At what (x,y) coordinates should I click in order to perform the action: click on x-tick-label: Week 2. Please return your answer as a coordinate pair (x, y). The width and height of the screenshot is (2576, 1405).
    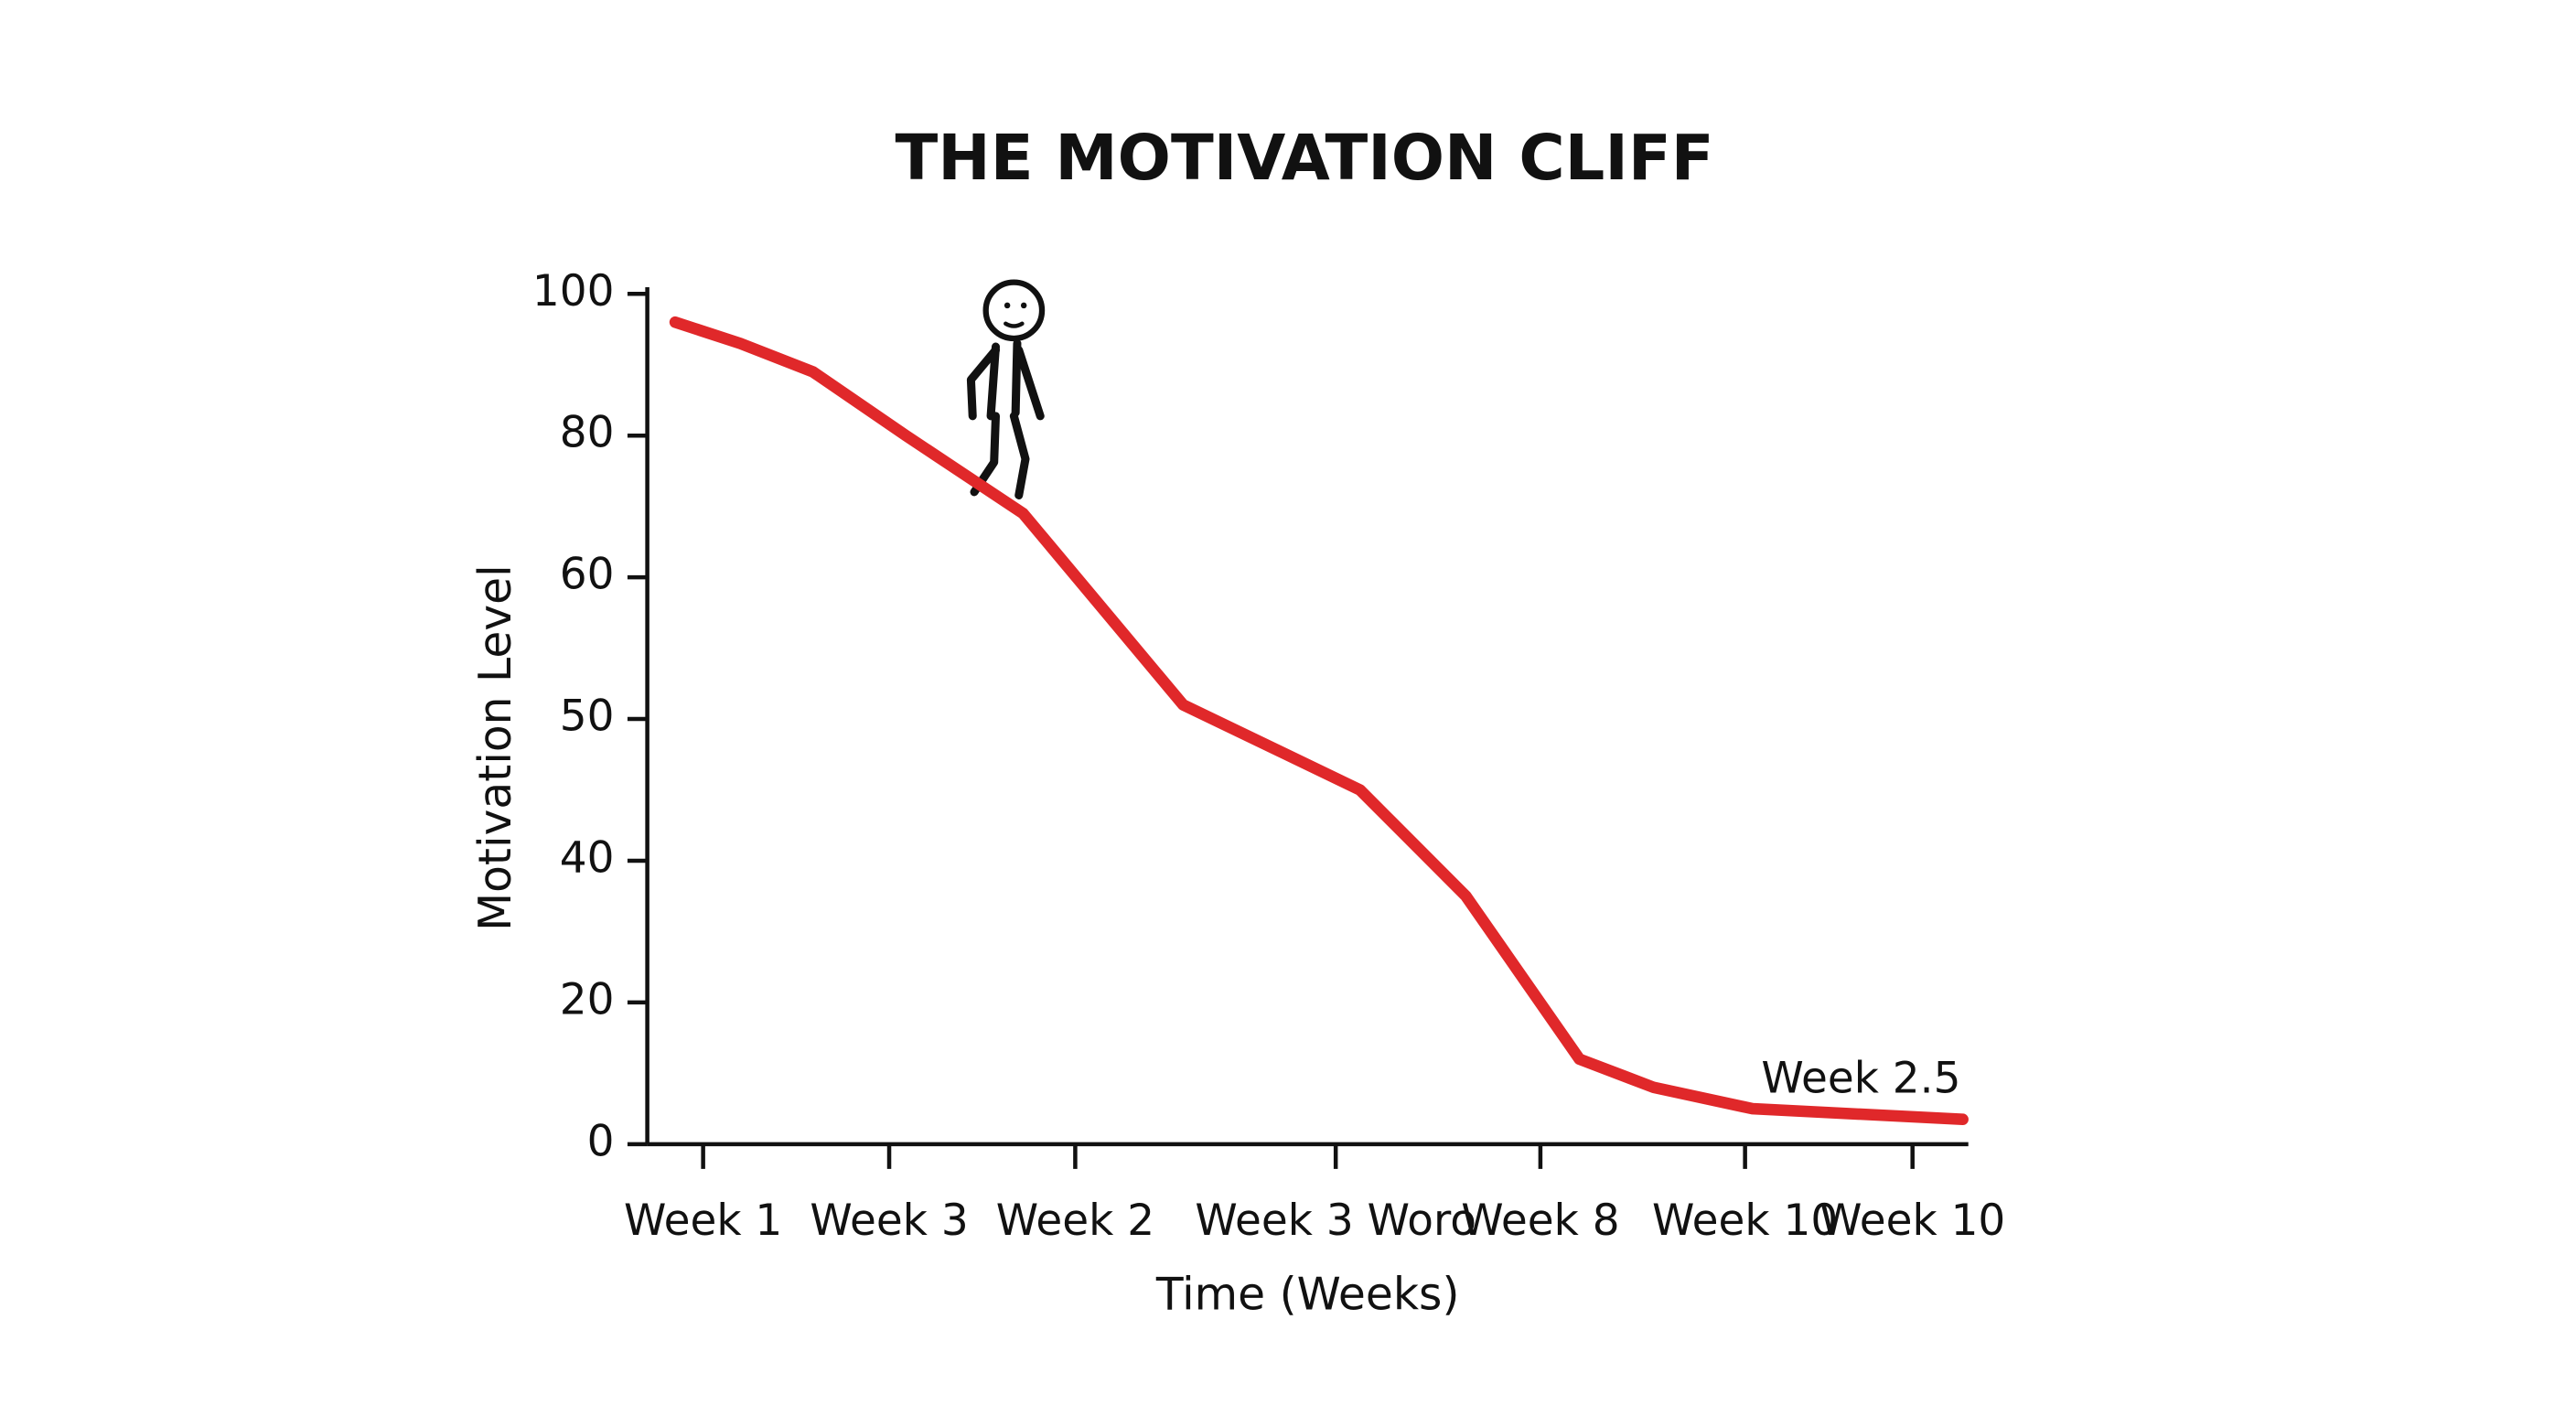
    Looking at the image, I should click on (1075, 1221).